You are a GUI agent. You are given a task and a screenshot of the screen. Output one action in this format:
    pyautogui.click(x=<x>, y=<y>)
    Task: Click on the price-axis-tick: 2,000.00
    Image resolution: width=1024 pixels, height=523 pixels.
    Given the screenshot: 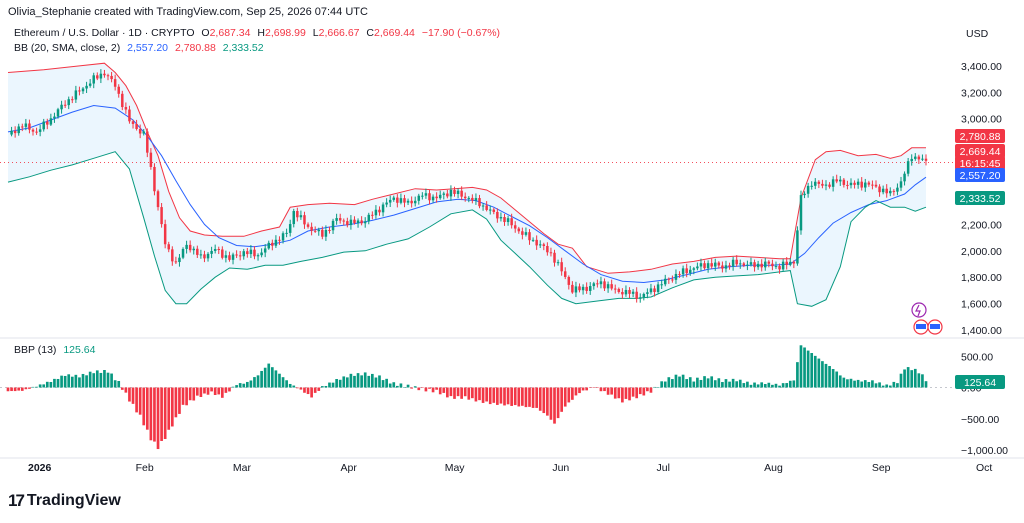 What is the action you would take?
    pyautogui.click(x=981, y=252)
    